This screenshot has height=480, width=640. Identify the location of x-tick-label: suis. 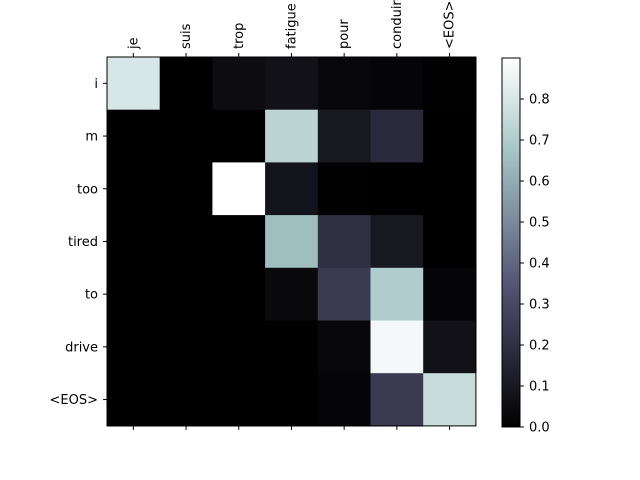
(186, 36).